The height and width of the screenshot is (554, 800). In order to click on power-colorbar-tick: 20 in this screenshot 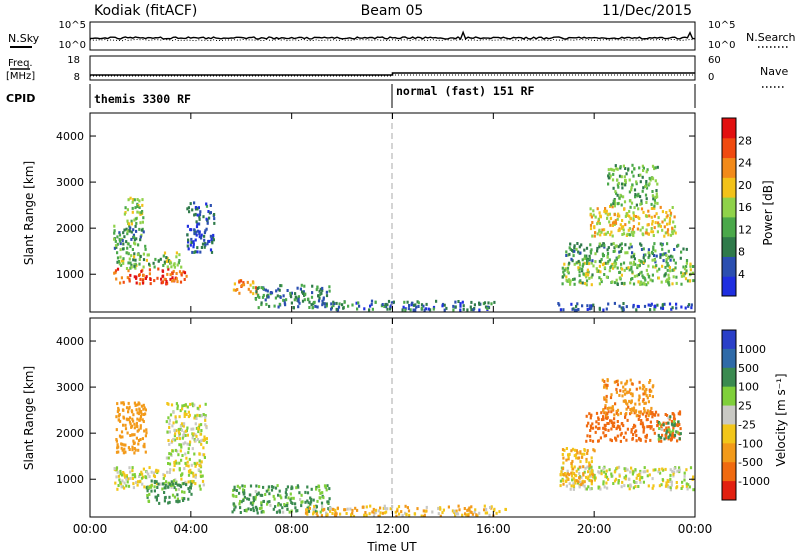, I will do `click(745, 185)`.